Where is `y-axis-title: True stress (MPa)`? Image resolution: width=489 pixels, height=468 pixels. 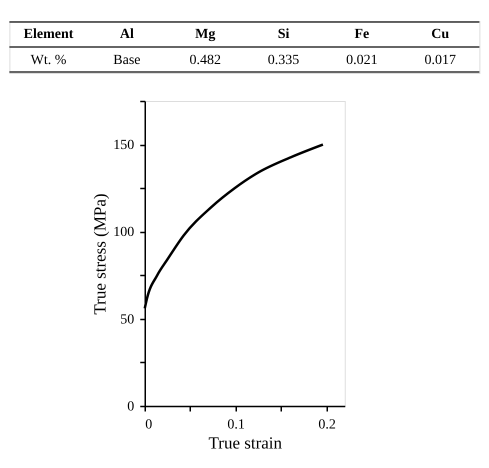
y-axis-title: True stress (MPa) is located at coordinates (100, 254).